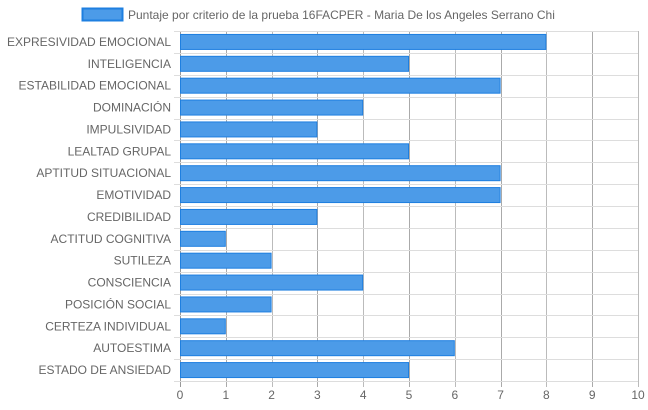 Image resolution: width=648 pixels, height=410 pixels. What do you see at coordinates (638, 395) in the screenshot?
I see `x-tick-label: 10` at bounding box center [638, 395].